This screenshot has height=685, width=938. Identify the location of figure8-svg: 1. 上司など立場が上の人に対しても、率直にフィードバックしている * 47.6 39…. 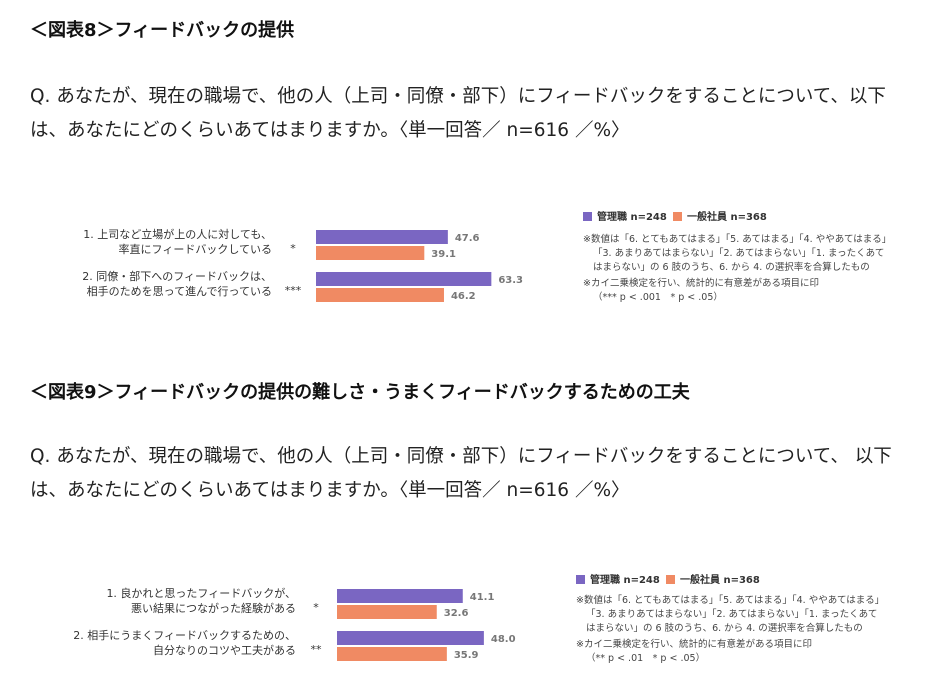
(486, 256).